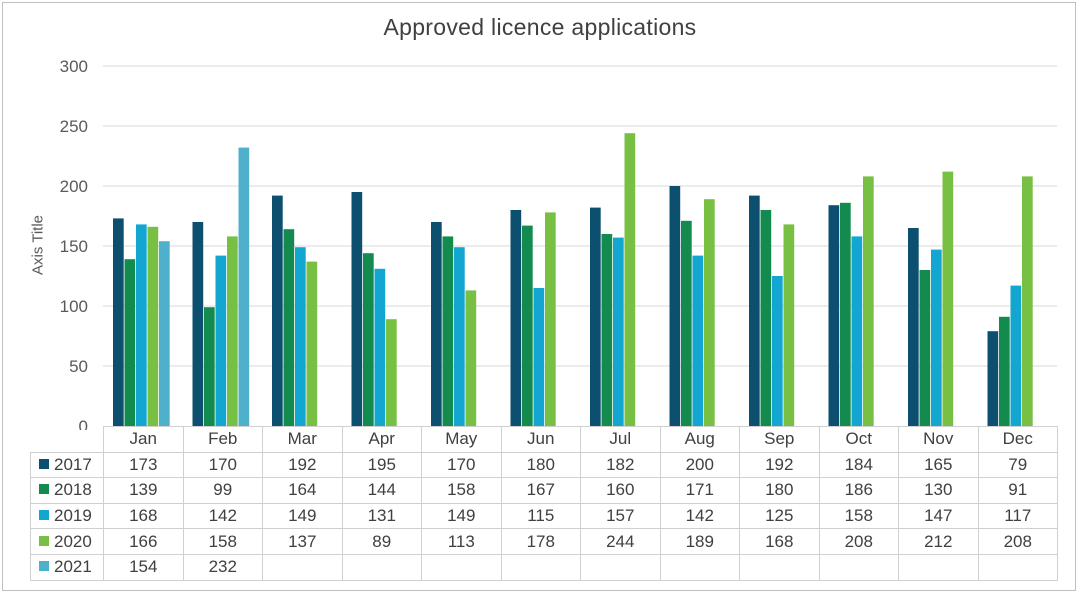 The height and width of the screenshot is (595, 1080). What do you see at coordinates (381, 465) in the screenshot?
I see `table-cell: 195` at bounding box center [381, 465].